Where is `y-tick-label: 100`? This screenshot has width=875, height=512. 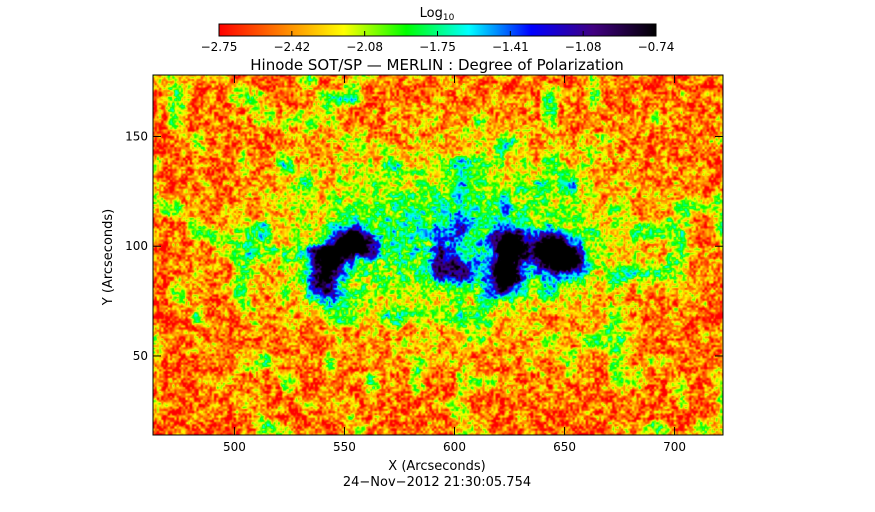
y-tick-label: 100 is located at coordinates (136, 246).